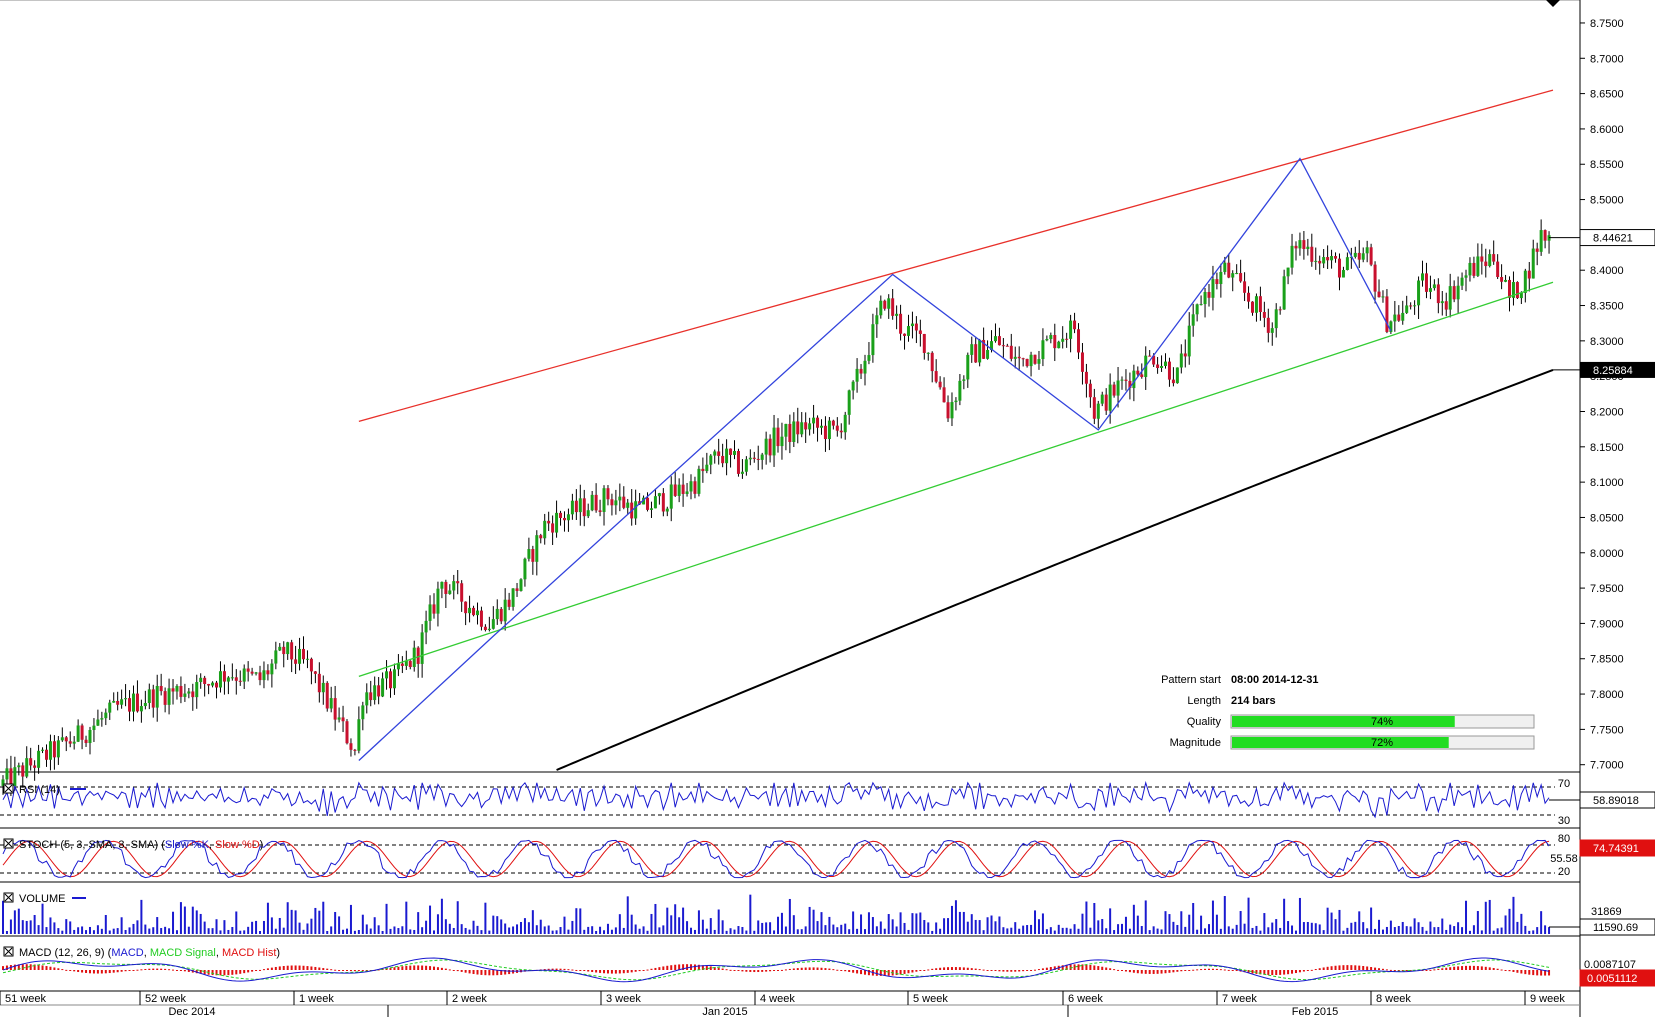 The width and height of the screenshot is (1655, 1017). Describe the element at coordinates (1564, 872) in the screenshot. I see `stoch-level-low: 20` at that location.